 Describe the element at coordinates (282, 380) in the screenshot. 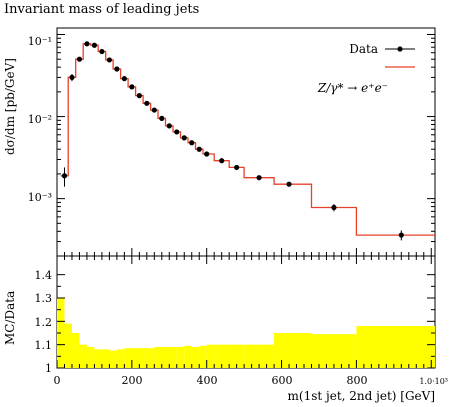

I see `x-tick-label: 600` at that location.